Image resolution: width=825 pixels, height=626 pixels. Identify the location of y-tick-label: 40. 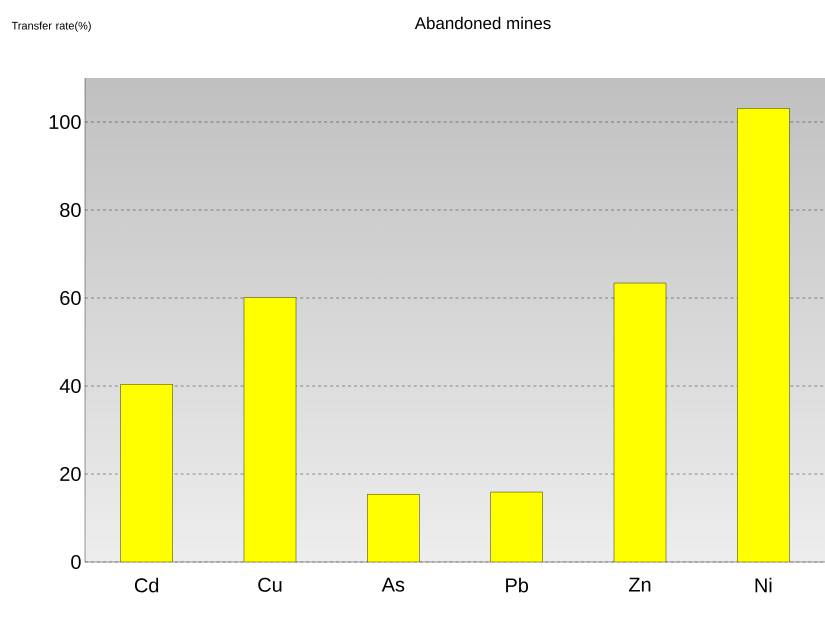
(70, 386).